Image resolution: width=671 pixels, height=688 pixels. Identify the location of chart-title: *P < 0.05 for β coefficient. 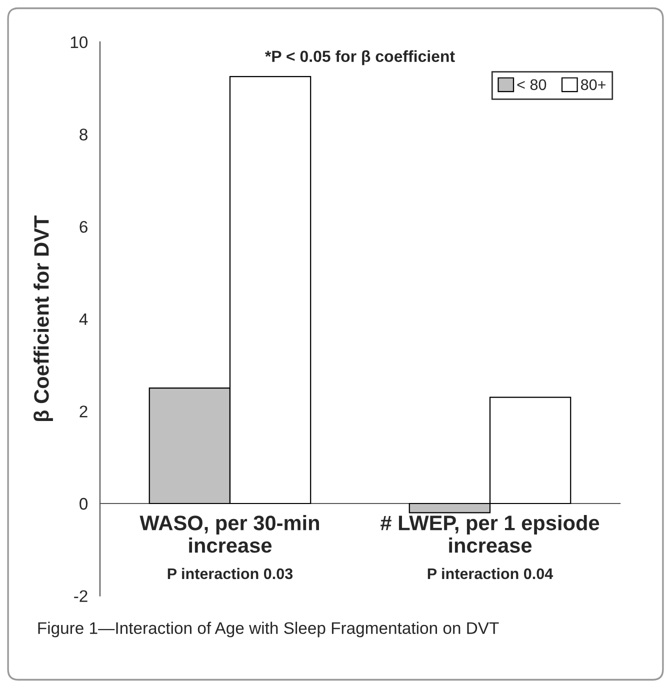
(359, 58).